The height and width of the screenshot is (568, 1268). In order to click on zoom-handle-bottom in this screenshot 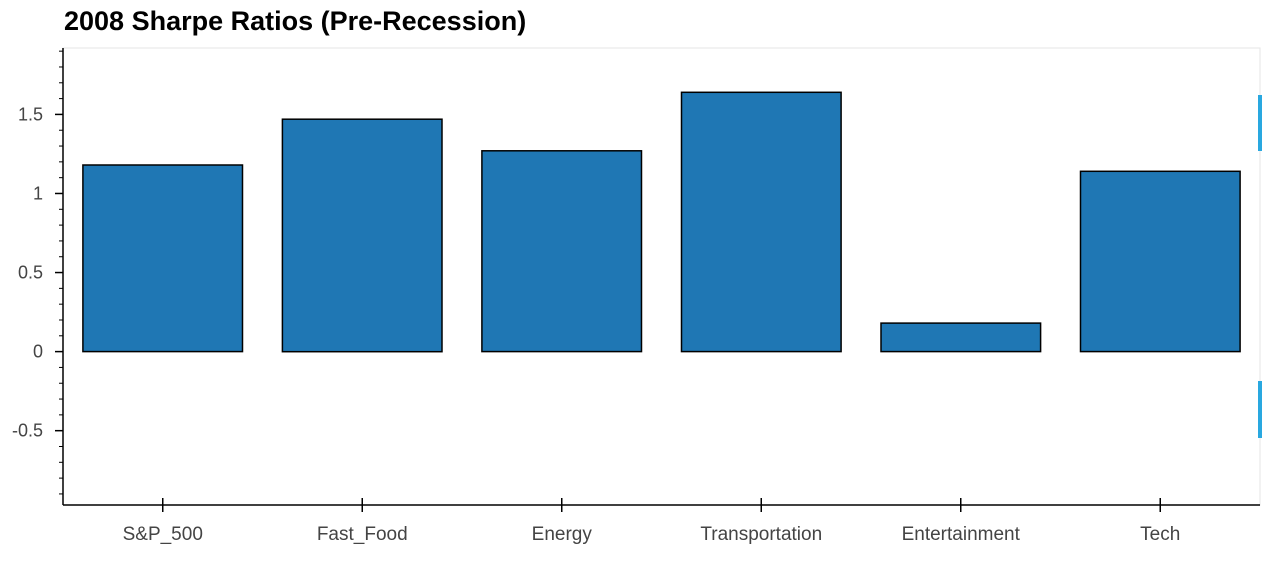, I will do `click(1260, 409)`.